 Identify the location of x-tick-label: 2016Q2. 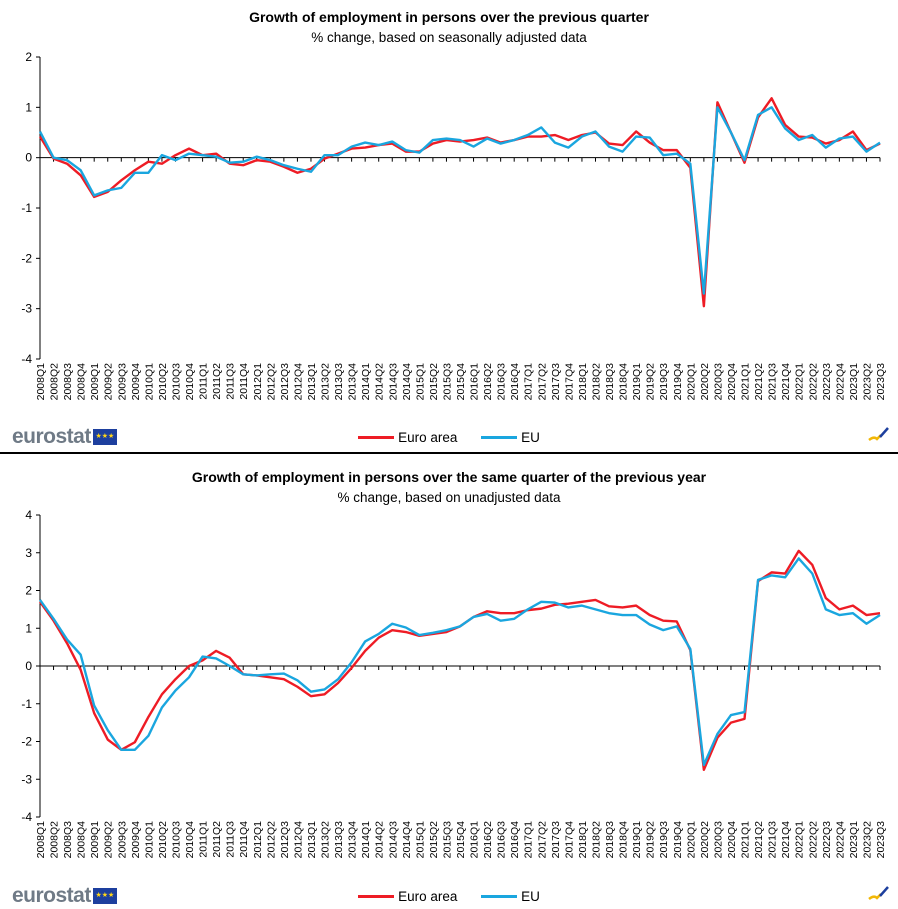
(488, 840).